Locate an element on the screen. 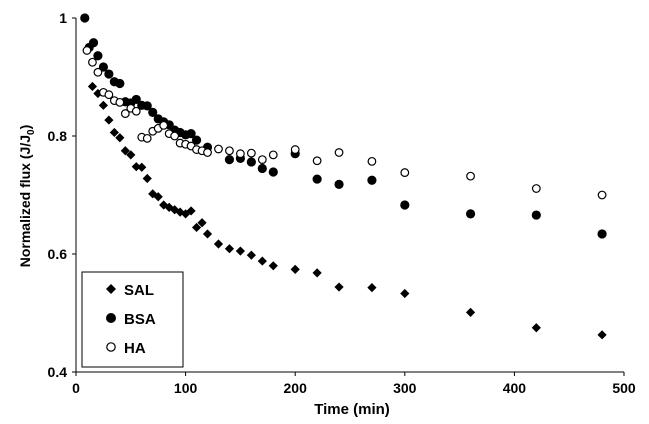 Image resolution: width=649 pixels, height=424 pixels. x-tick-label: 200 is located at coordinates (296, 388).